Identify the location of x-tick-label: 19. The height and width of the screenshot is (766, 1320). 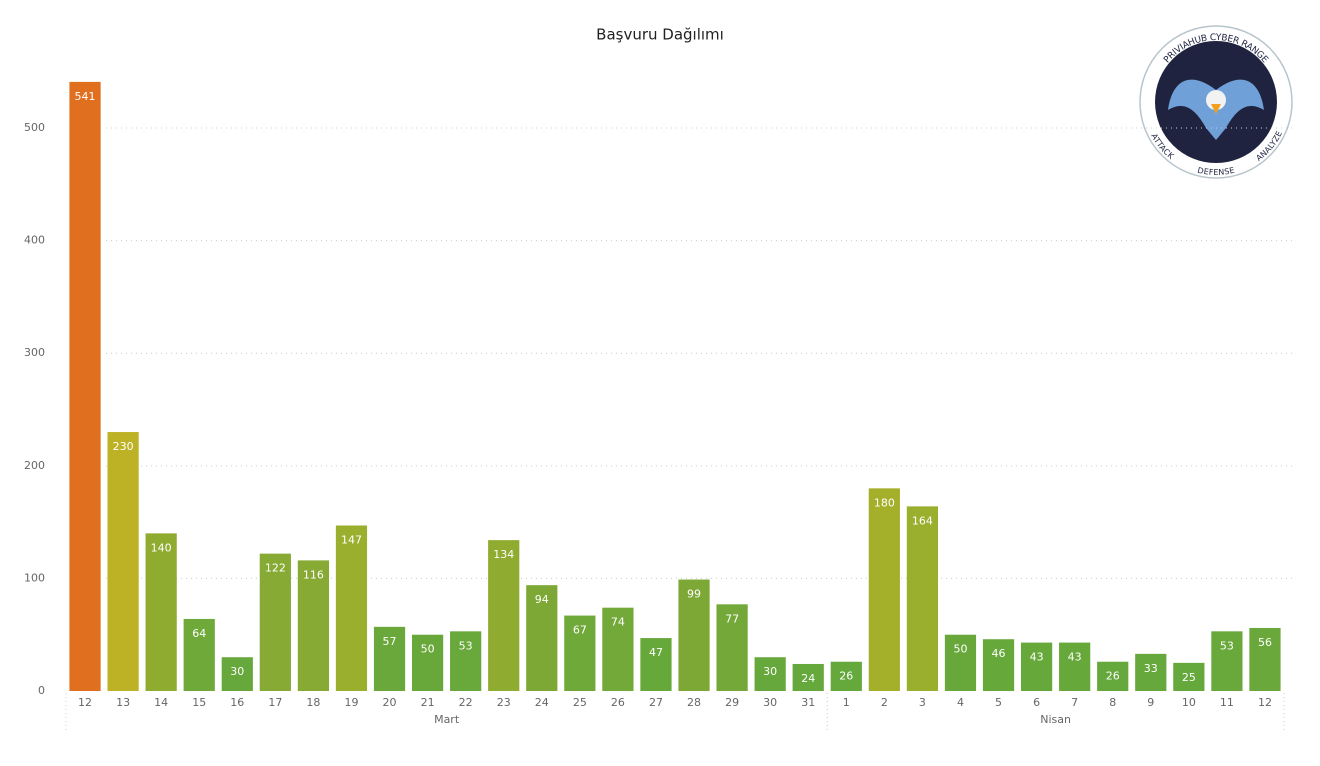
(351, 702).